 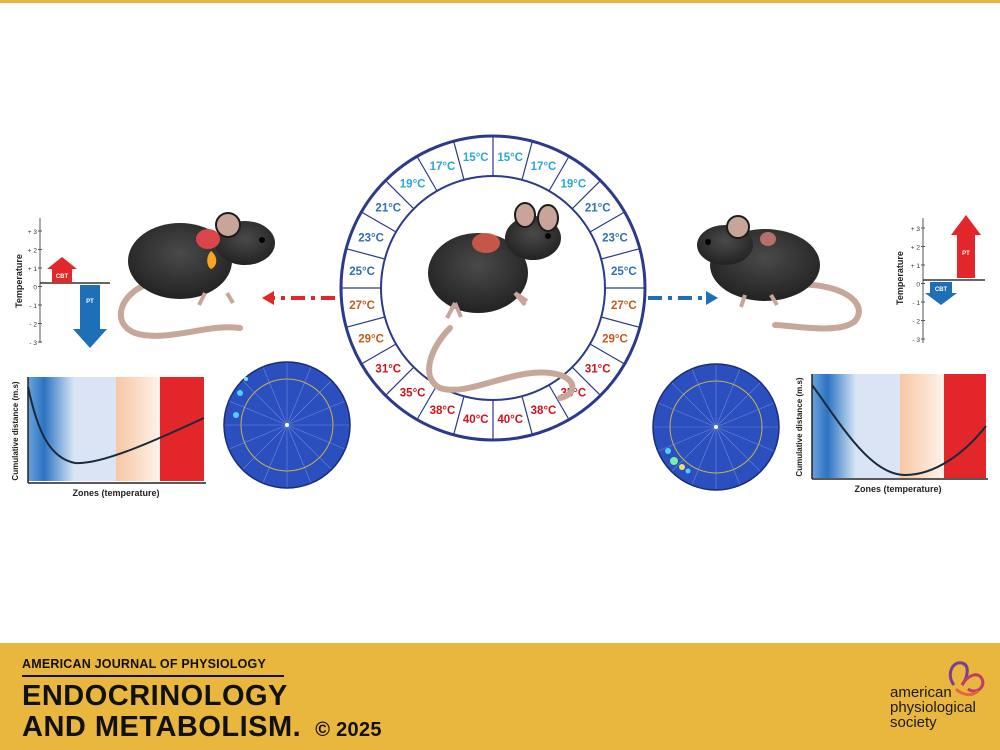 I want to click on temp-tick-label: 0, so click(x=35, y=288).